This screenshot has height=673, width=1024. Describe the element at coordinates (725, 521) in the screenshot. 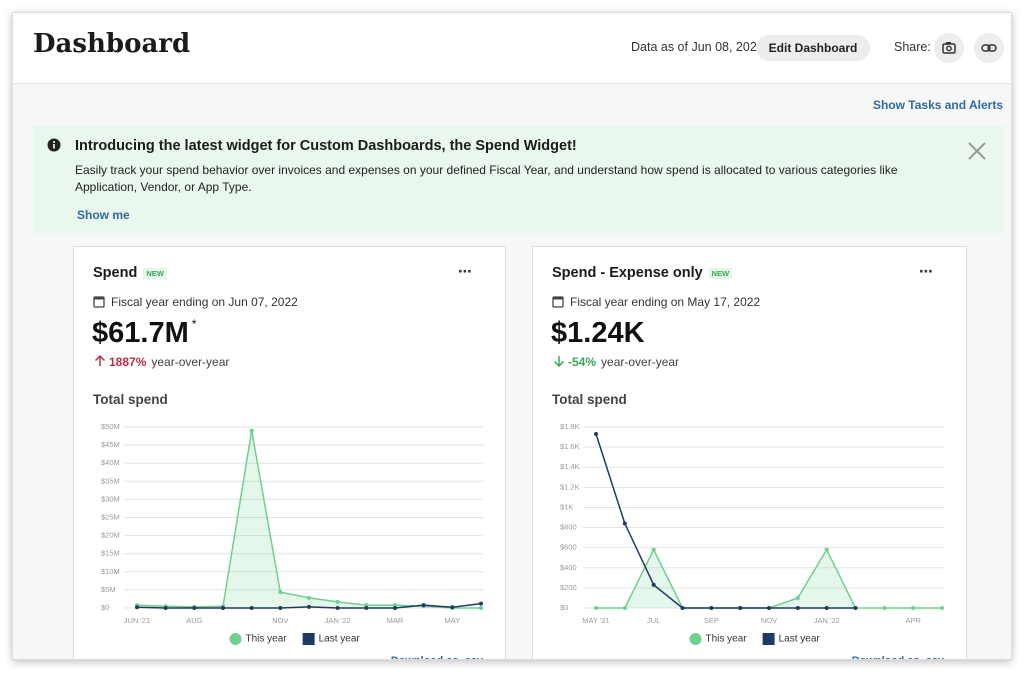

I see `series-line` at that location.